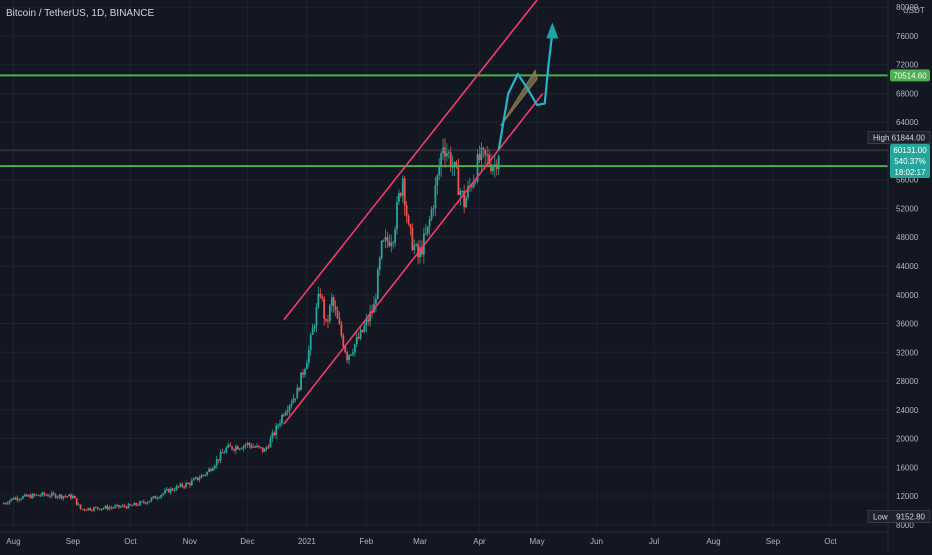 This screenshot has width=932, height=555. Describe the element at coordinates (190, 541) in the screenshot. I see `x-tick-label: Nov` at that location.